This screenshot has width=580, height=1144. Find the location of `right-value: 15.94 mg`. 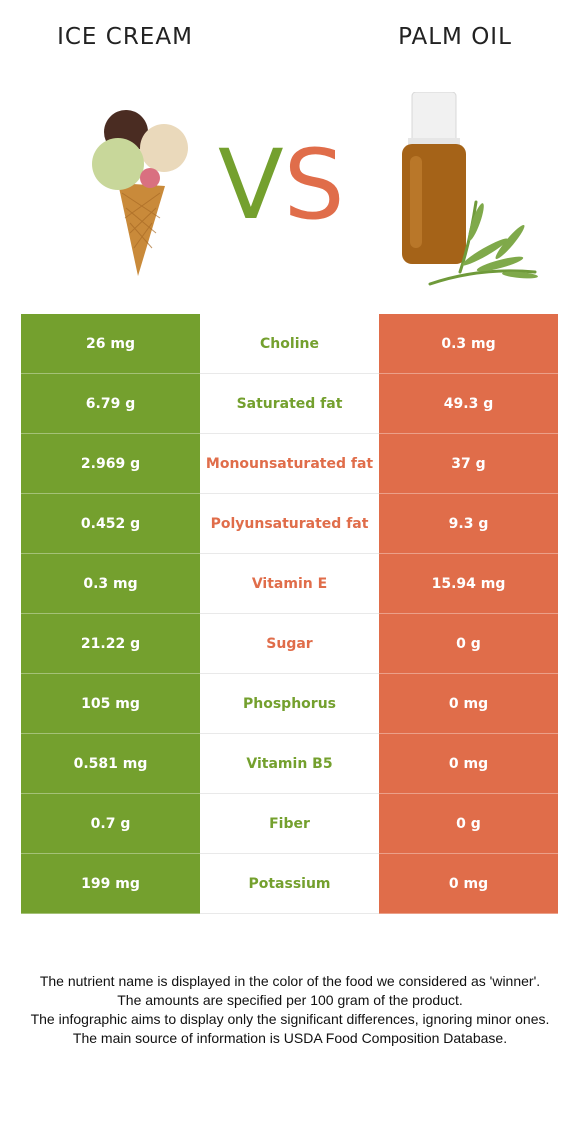

right-value: 15.94 mg is located at coordinates (468, 584).